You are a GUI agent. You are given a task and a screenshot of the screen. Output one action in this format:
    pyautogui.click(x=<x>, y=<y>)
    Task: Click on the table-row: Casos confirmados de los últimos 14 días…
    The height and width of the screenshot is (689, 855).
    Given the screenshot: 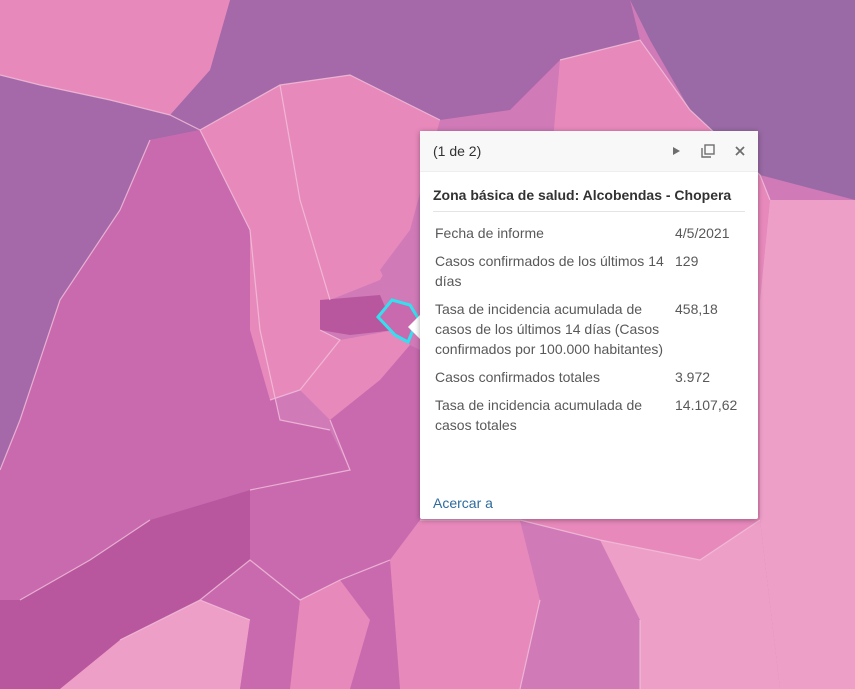 What is the action you would take?
    pyautogui.click(x=589, y=273)
    